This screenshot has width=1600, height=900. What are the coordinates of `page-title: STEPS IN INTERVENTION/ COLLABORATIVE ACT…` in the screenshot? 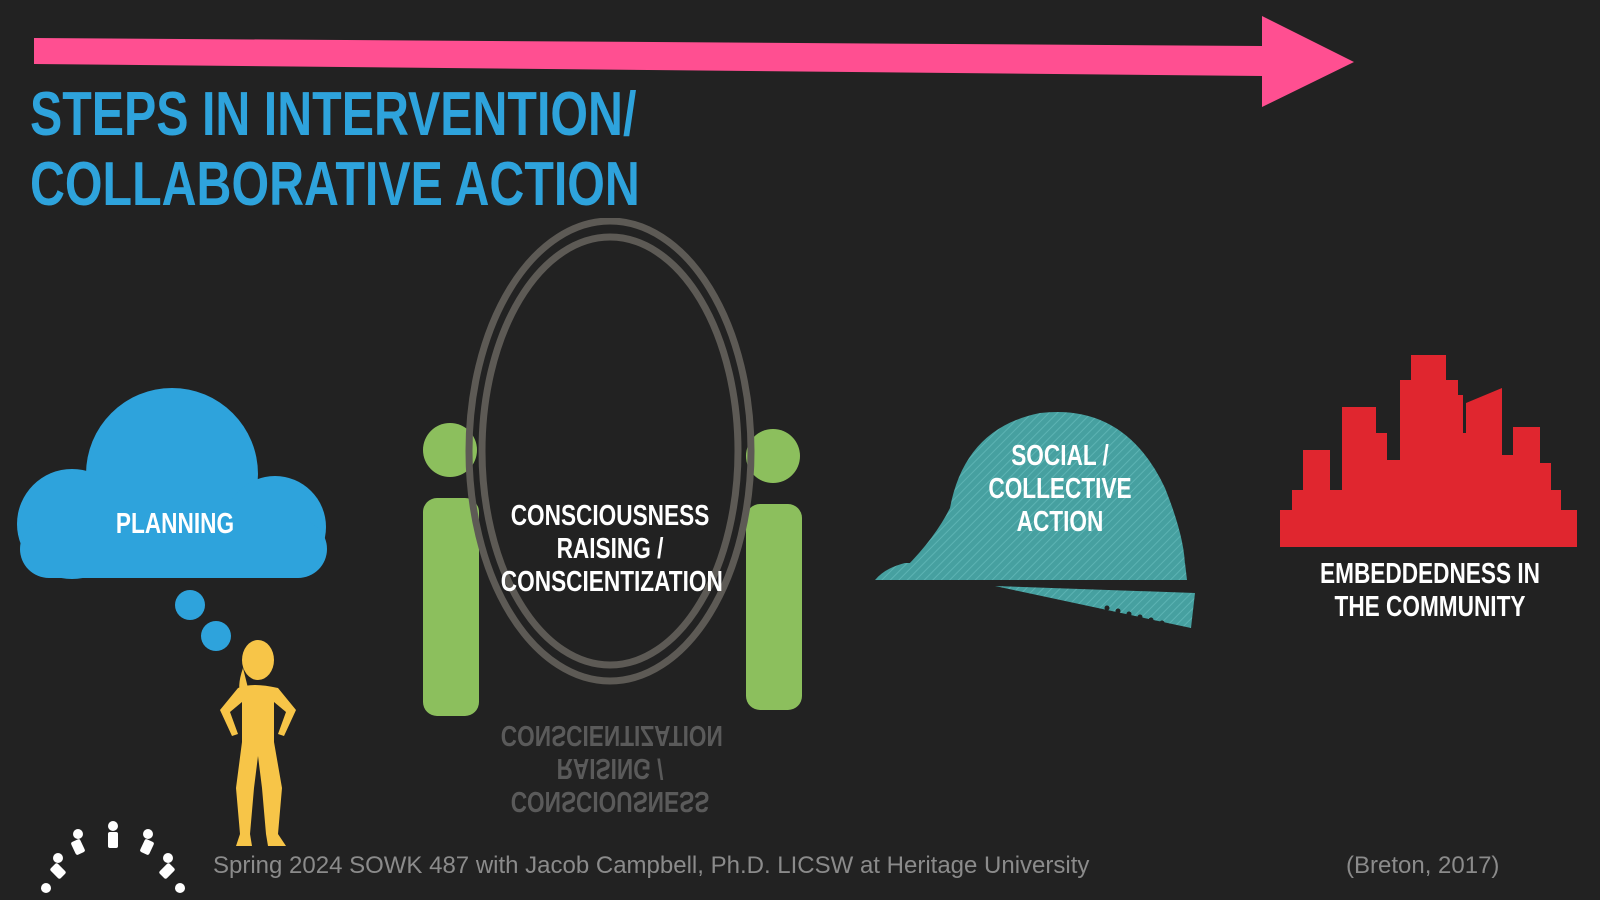 It's located at (335, 150).